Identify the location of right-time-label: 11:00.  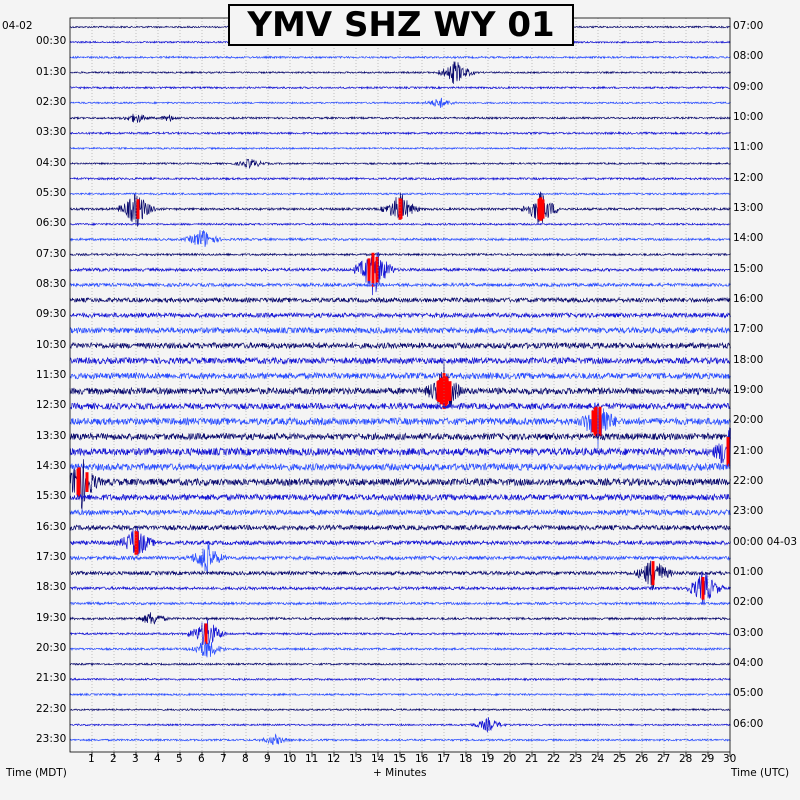
(748, 147).